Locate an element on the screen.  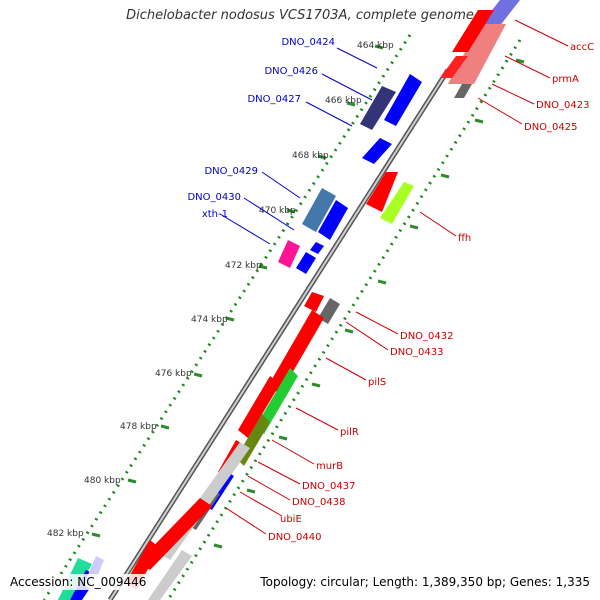
gene-label: DNO_0432 is located at coordinates (427, 336).